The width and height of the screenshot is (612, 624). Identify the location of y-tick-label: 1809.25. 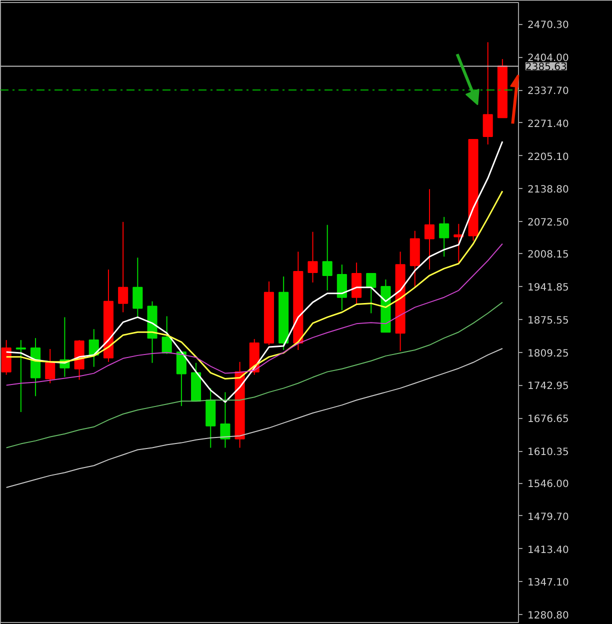
(548, 354).